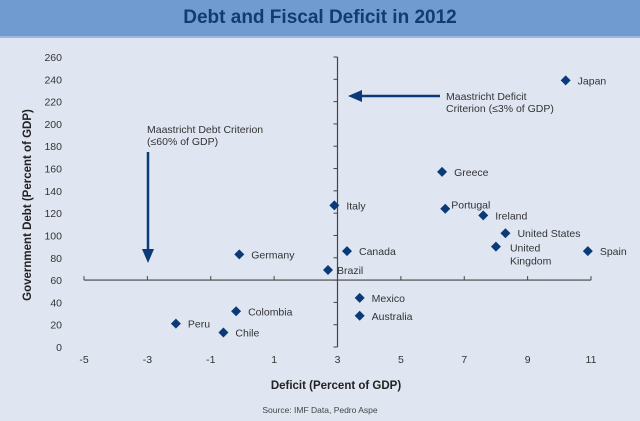 The image size is (640, 421). Describe the element at coordinates (56, 281) in the screenshot. I see `y-tick-label: 60` at that location.